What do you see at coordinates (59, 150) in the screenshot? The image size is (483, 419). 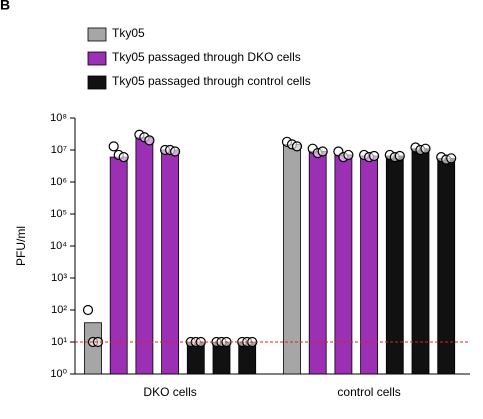 I see `y-tick-label: 10⁷` at bounding box center [59, 150].